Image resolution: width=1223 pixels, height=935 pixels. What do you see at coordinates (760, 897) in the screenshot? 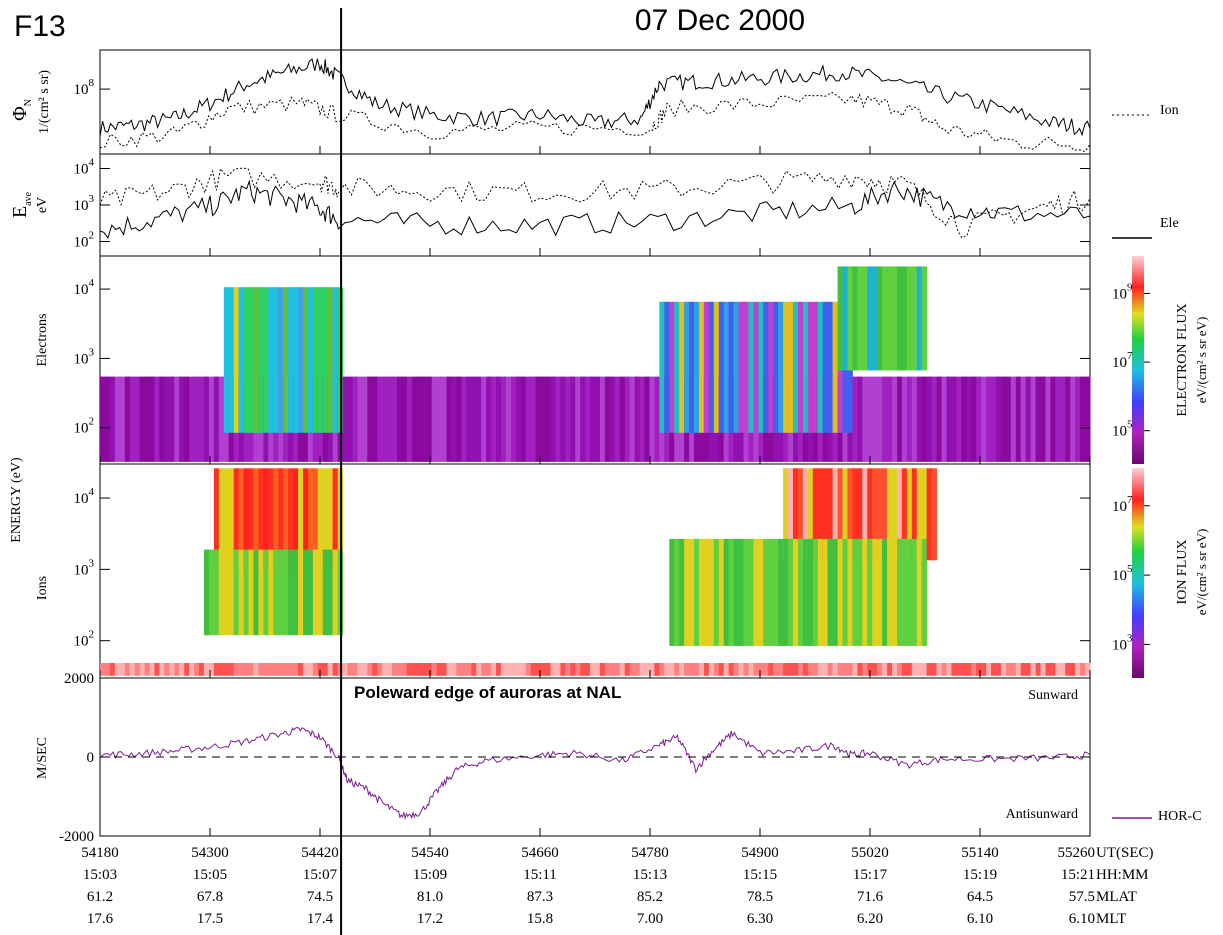
I see `time-axis-value: 78.5` at bounding box center [760, 897].